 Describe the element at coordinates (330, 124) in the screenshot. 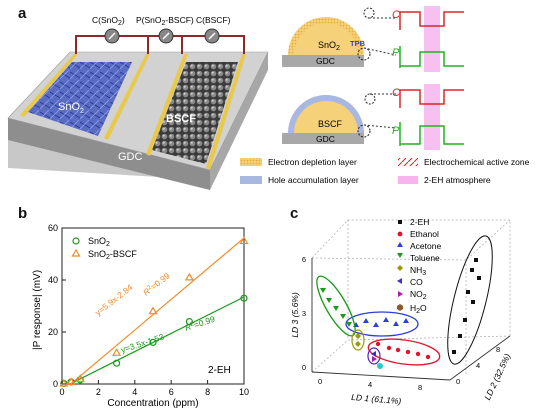

I see `schematic-bscf-label: BSCF` at that location.